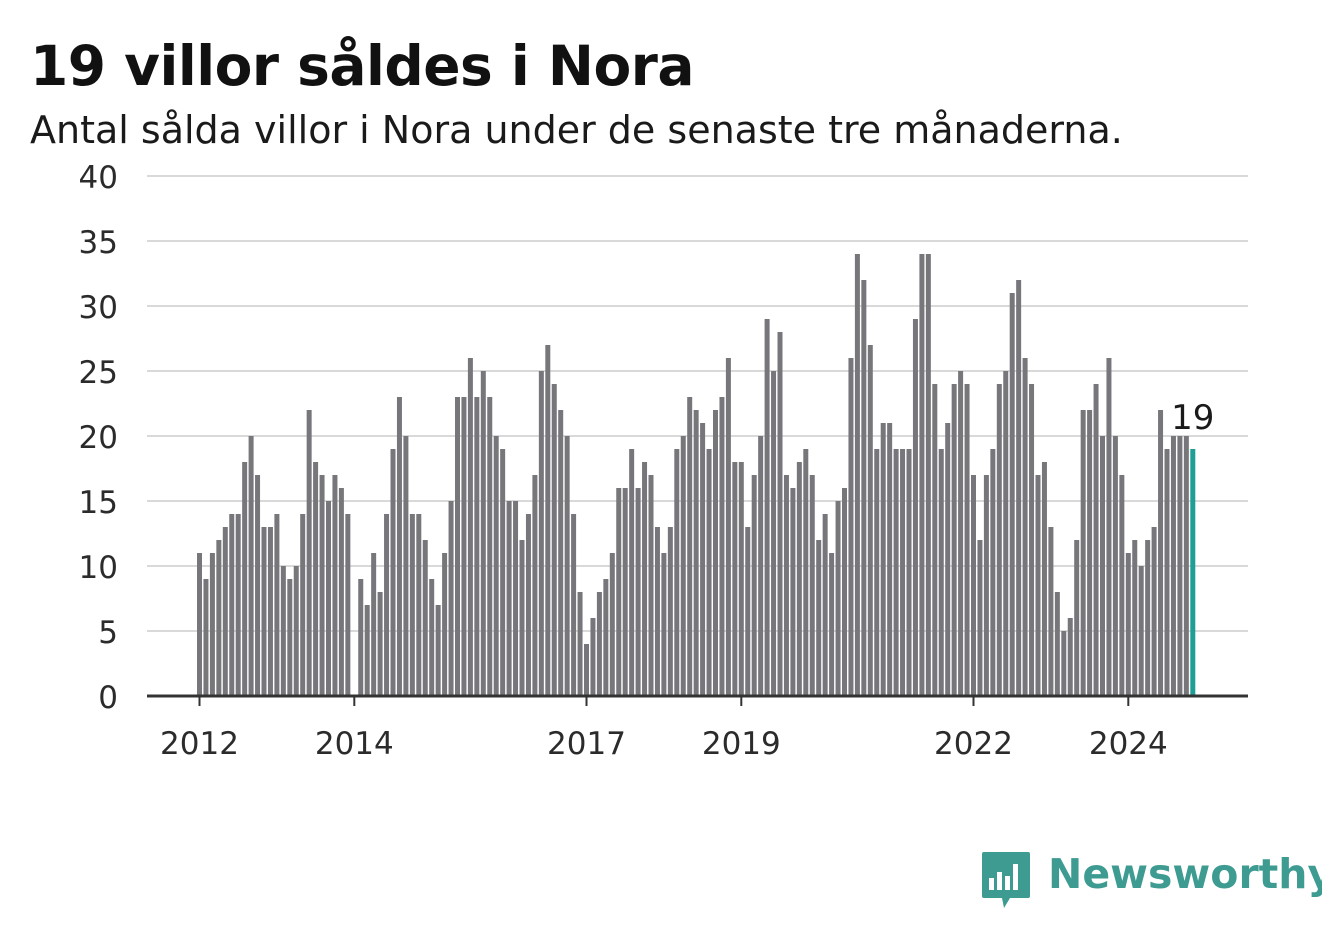  What do you see at coordinates (586, 744) in the screenshot?
I see `x-tick-label: 2017` at bounding box center [586, 744].